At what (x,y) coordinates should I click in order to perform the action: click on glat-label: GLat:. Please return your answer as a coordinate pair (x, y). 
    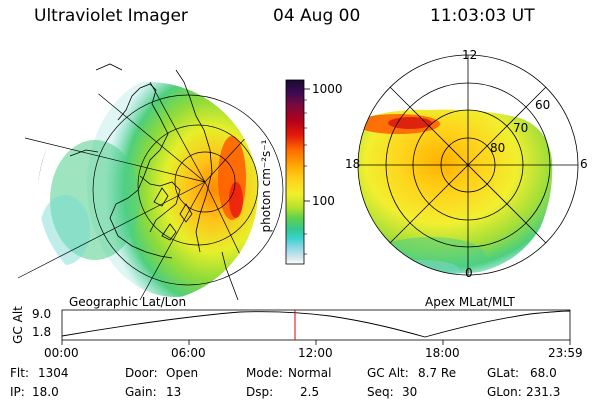
    Looking at the image, I should click on (503, 373).